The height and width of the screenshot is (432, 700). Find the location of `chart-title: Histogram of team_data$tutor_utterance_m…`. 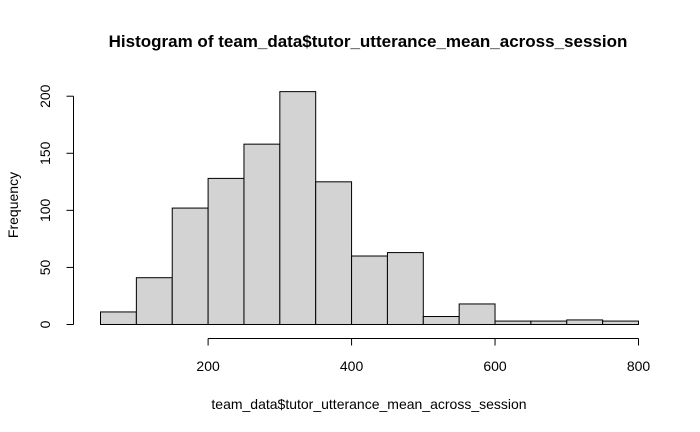

chart-title: Histogram of team_data$tutor_utterance_m… is located at coordinates (368, 41).